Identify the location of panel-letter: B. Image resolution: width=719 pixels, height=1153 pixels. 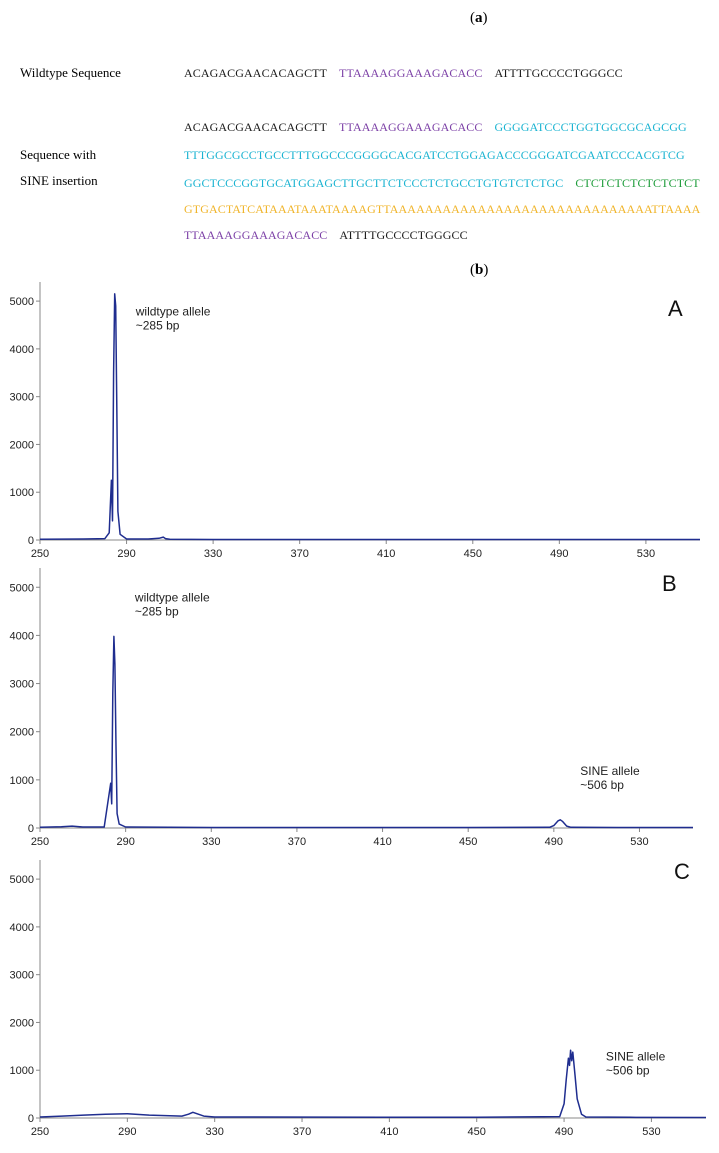
(669, 583).